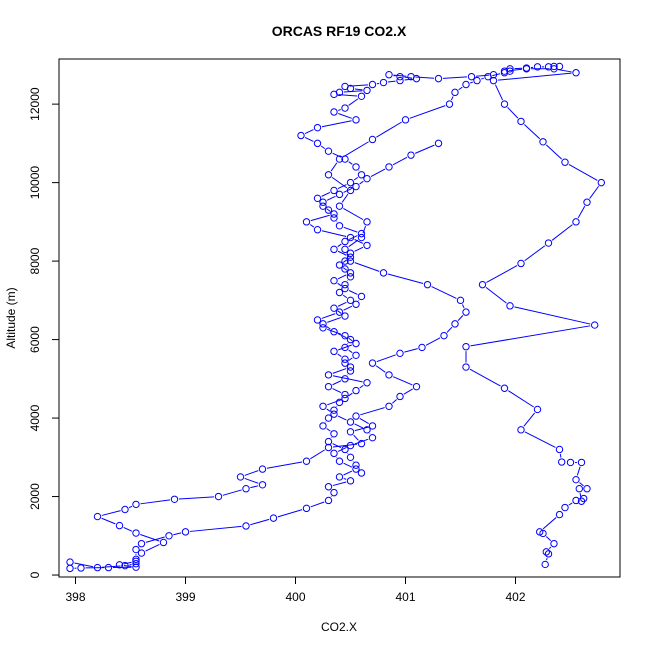 Image resolution: width=650 pixels, height=650 pixels. Describe the element at coordinates (35, 260) in the screenshot. I see `y-tick-label: 8000` at that location.